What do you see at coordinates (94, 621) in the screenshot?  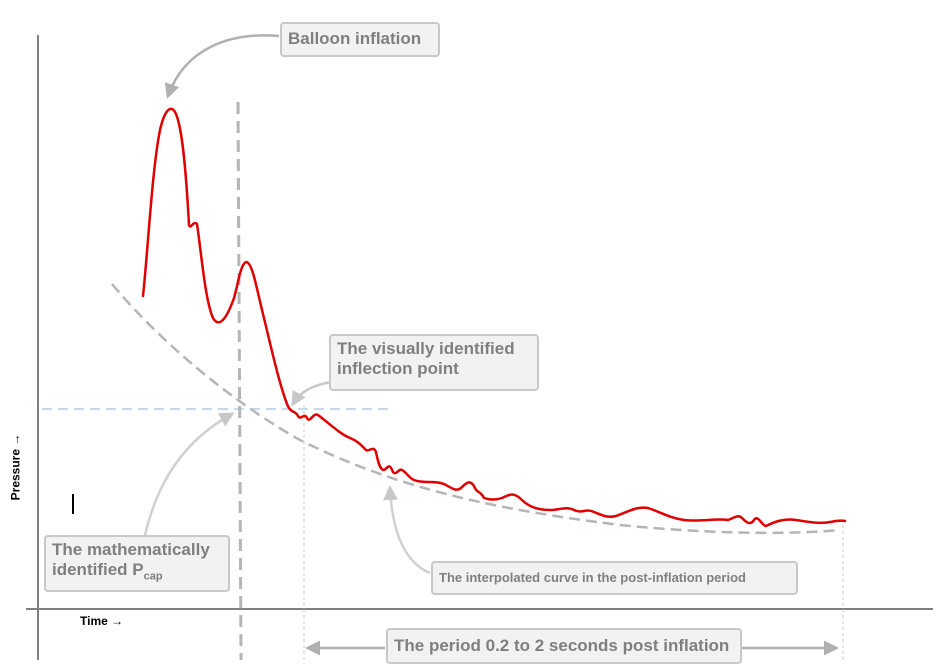 I see `x-axis-label-text: Time` at bounding box center [94, 621].